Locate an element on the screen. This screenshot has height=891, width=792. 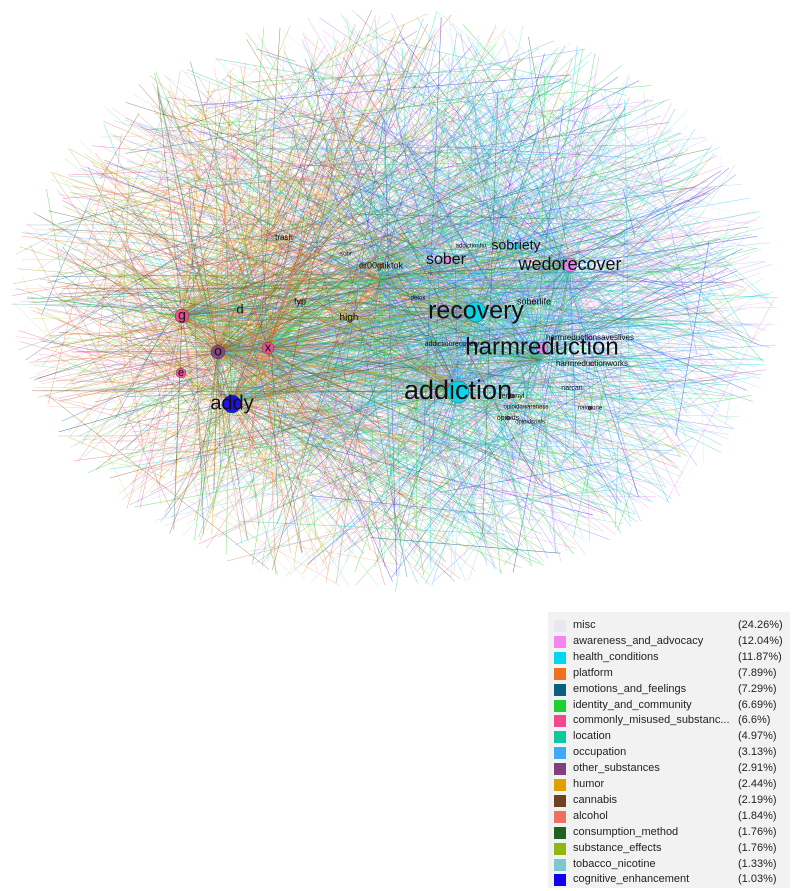
legend-label: other_substances is located at coordinates (616, 768).